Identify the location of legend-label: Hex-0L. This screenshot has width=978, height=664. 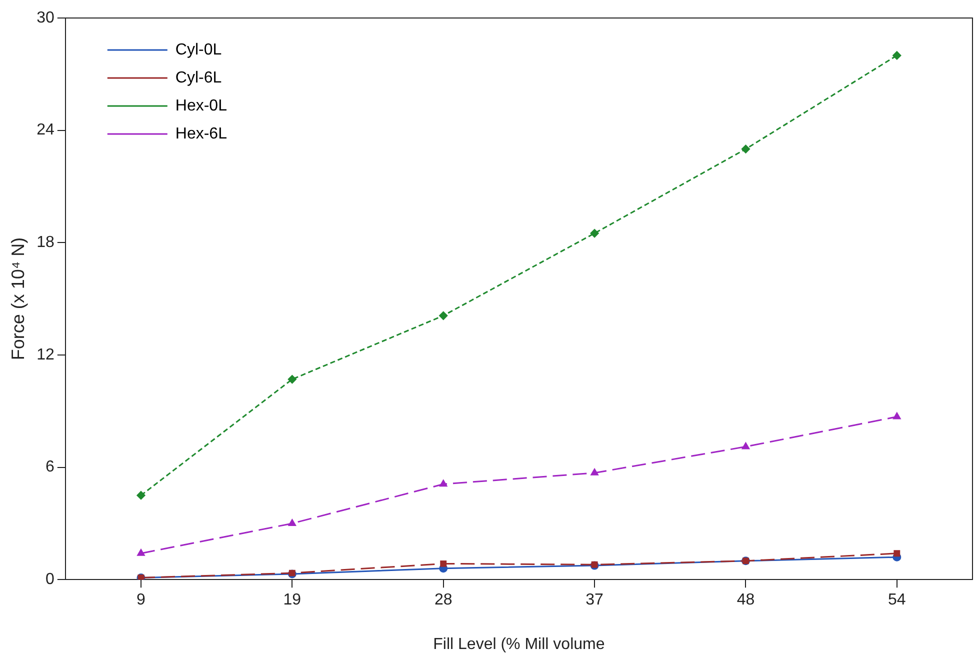
(201, 105).